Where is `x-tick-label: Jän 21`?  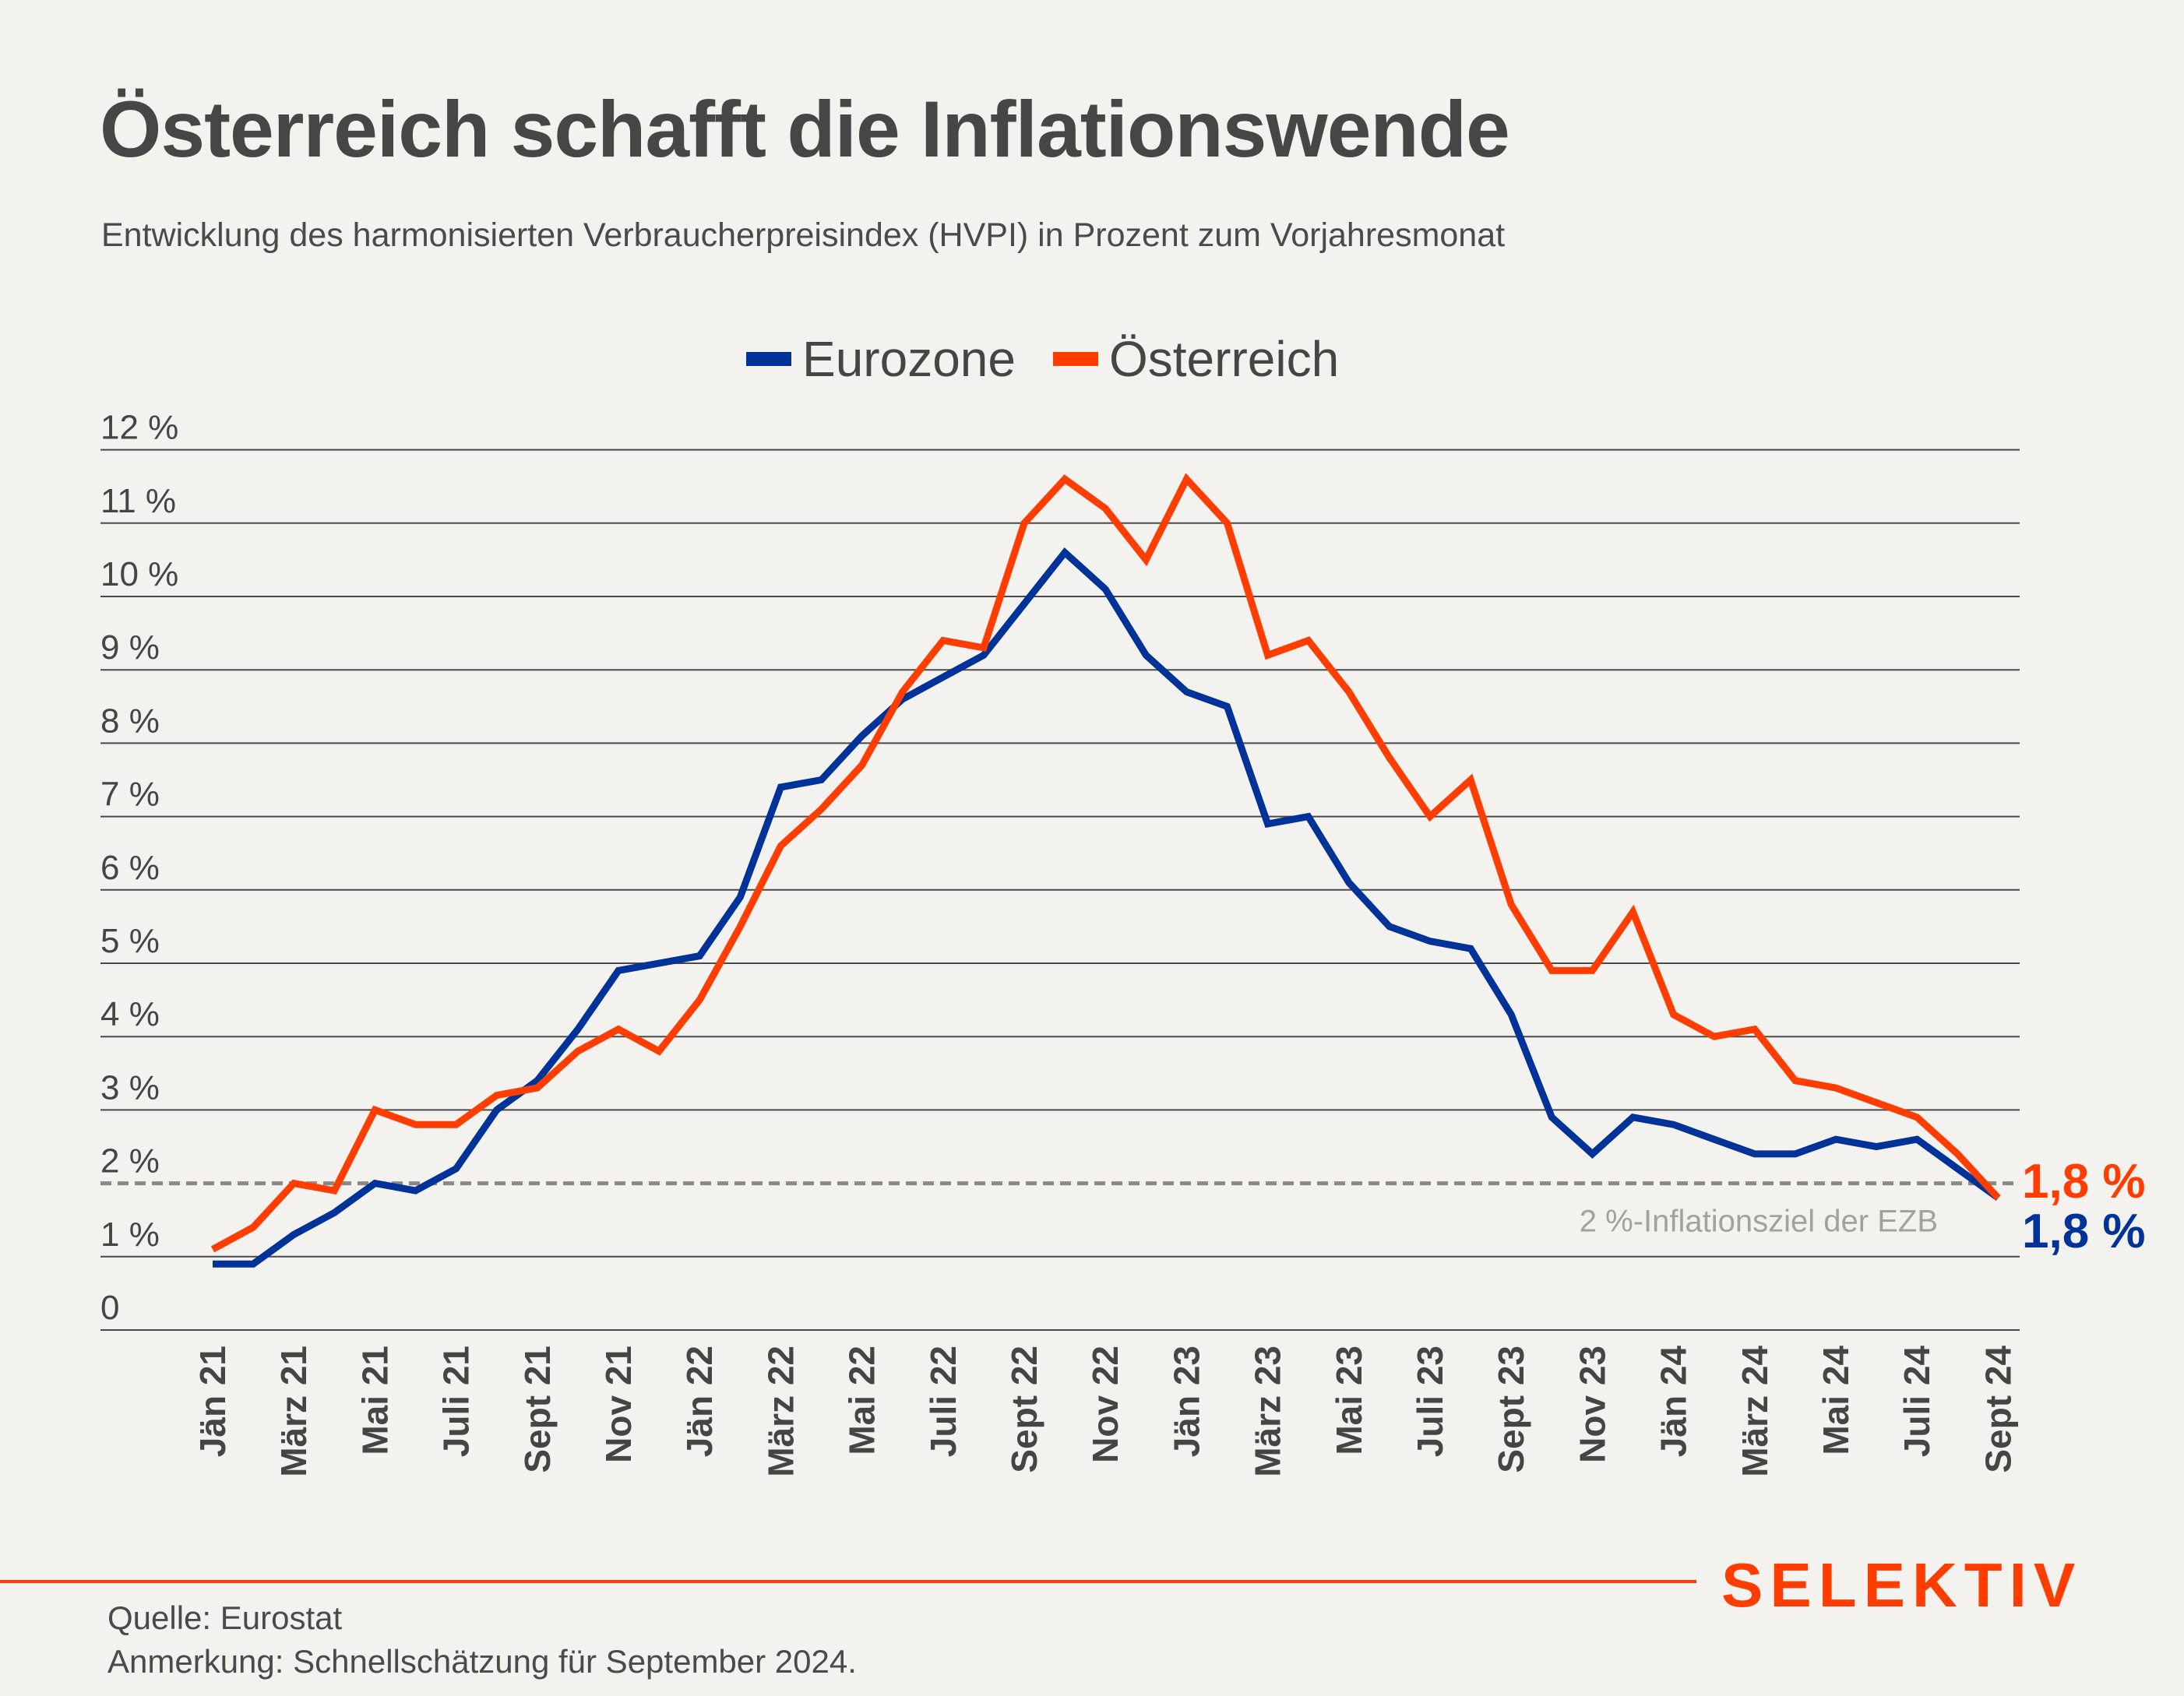 x-tick-label: Jän 21 is located at coordinates (213, 1401).